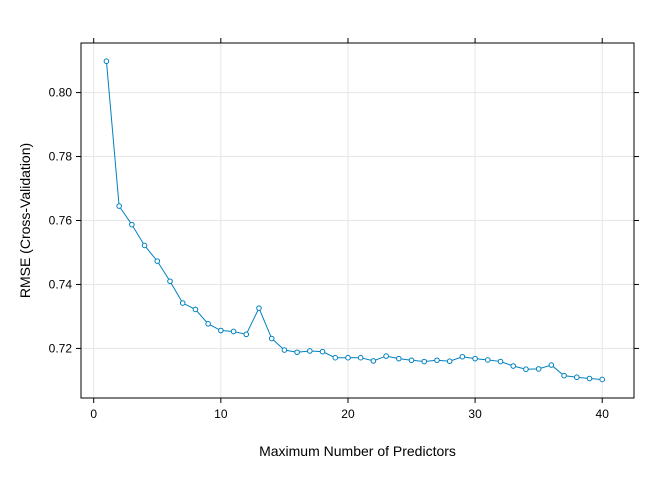 Image resolution: width=672 pixels, height=480 pixels. I want to click on x-tick-label: 10, so click(221, 414).